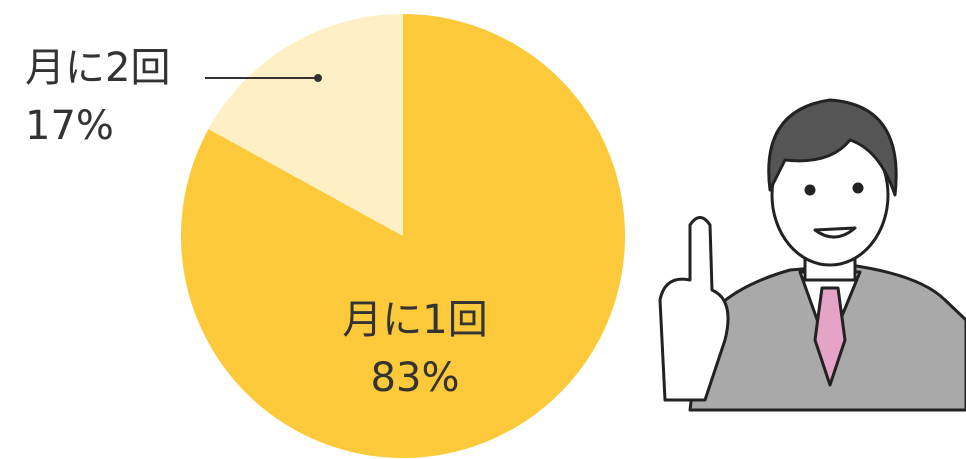 This screenshot has height=459, width=966. I want to click on slice-value: 83%, so click(415, 378).